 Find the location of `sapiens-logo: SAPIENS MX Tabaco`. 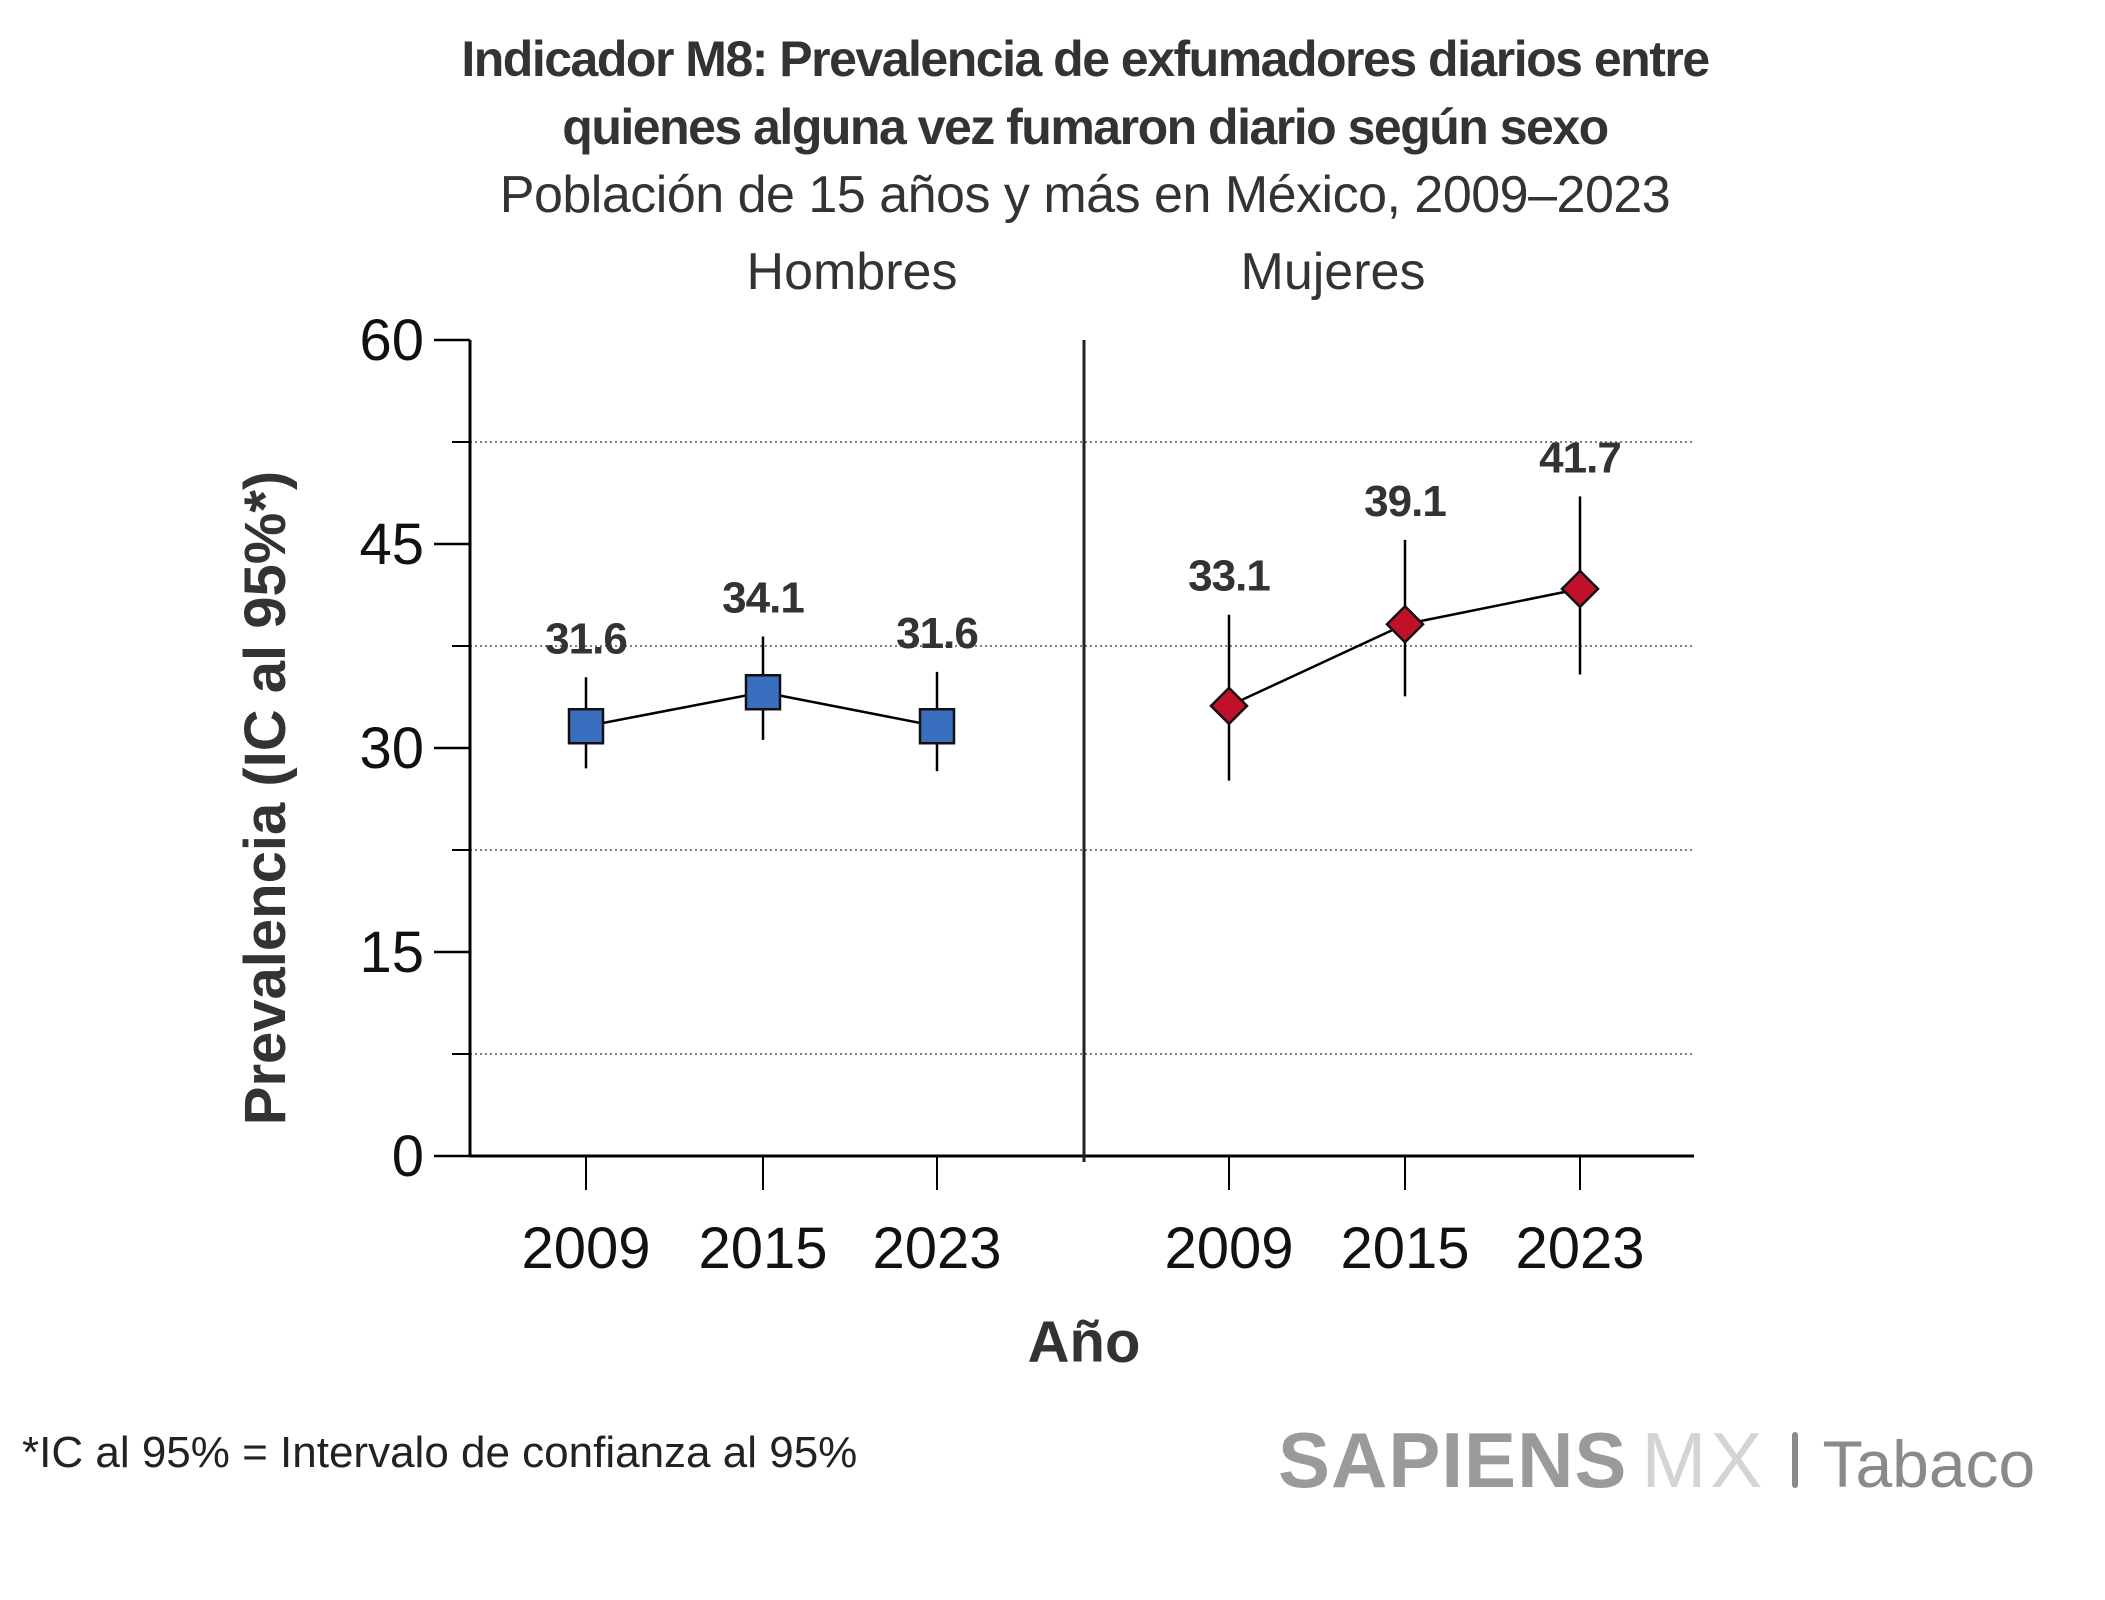

sapiens-logo: SAPIENS MX Tabaco is located at coordinates (1656, 1460).